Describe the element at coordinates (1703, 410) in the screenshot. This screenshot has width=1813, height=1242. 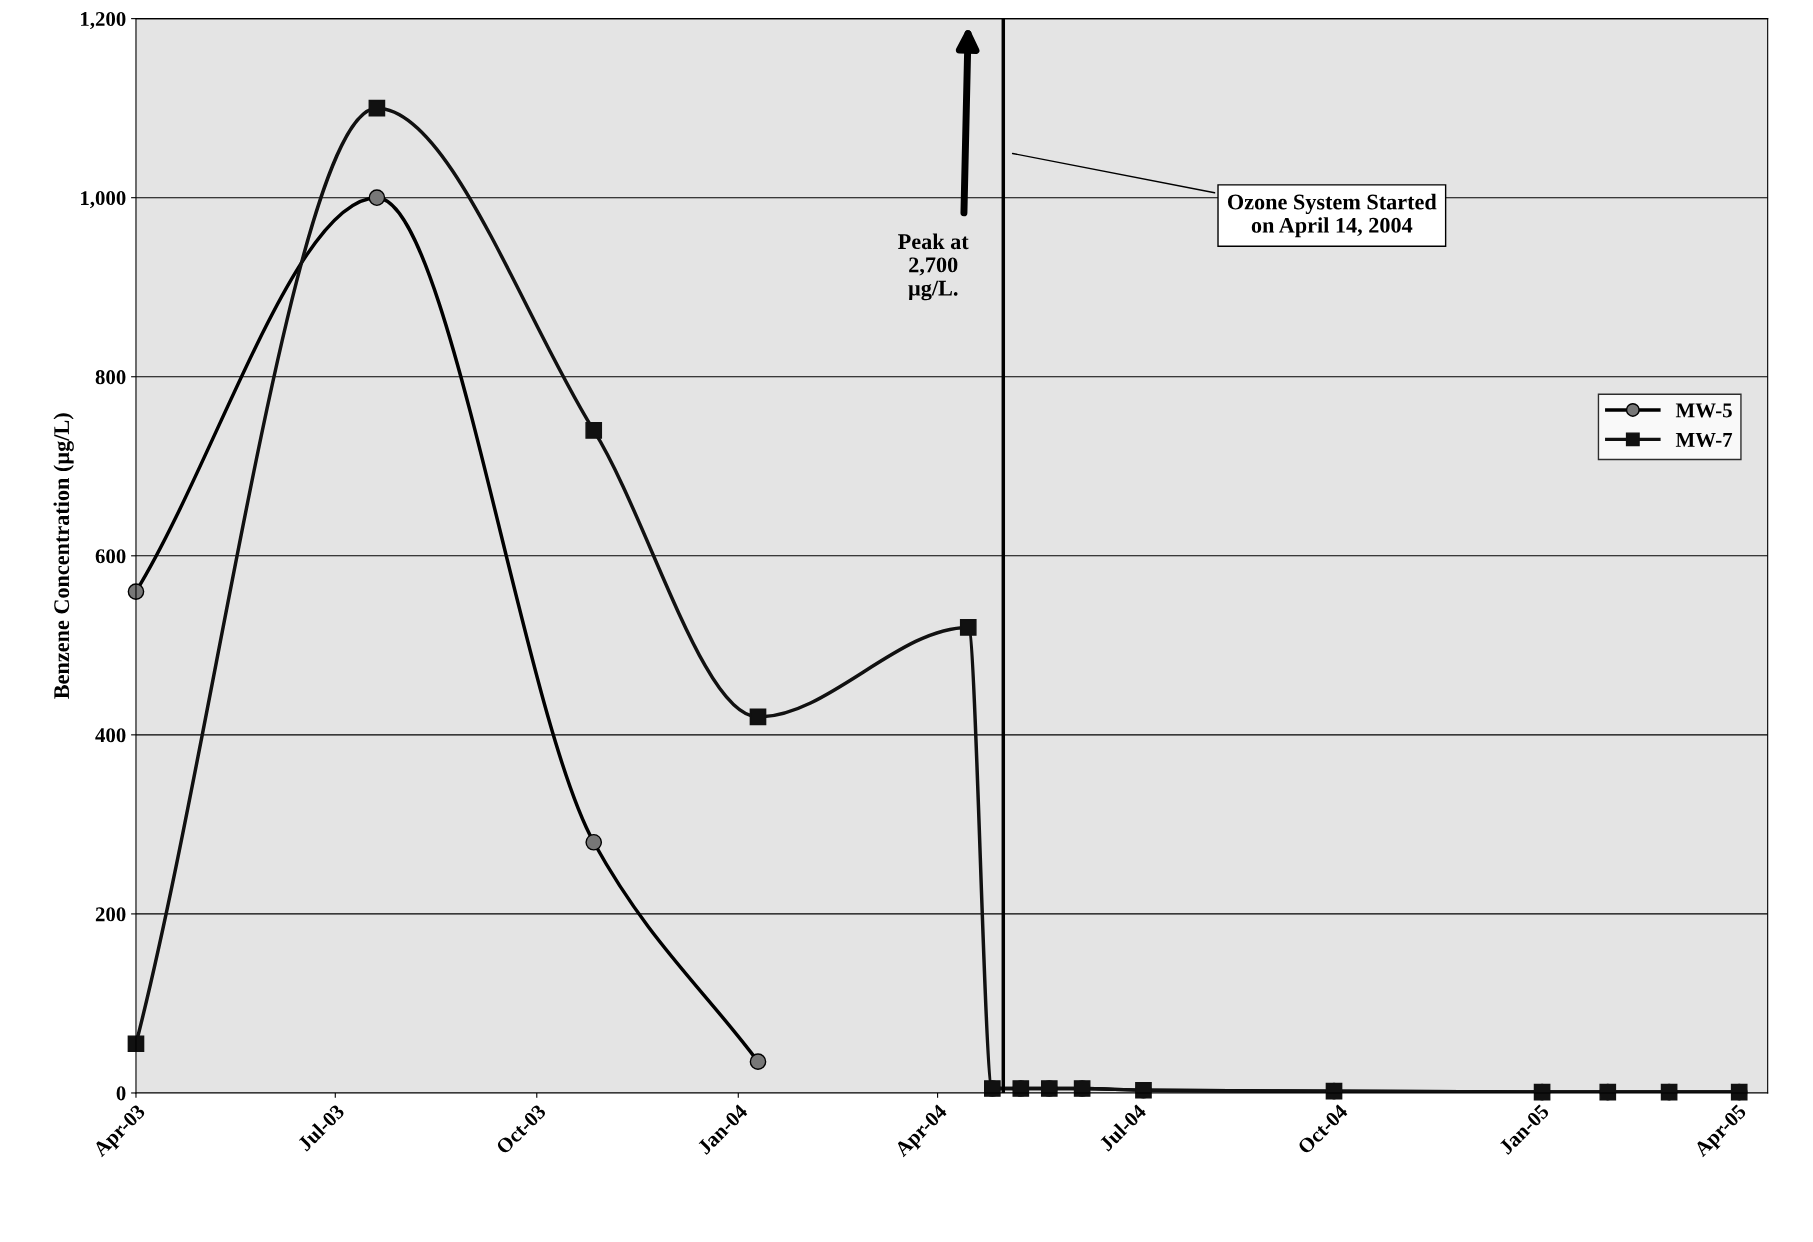
I see `legend-label: MW-5` at that location.